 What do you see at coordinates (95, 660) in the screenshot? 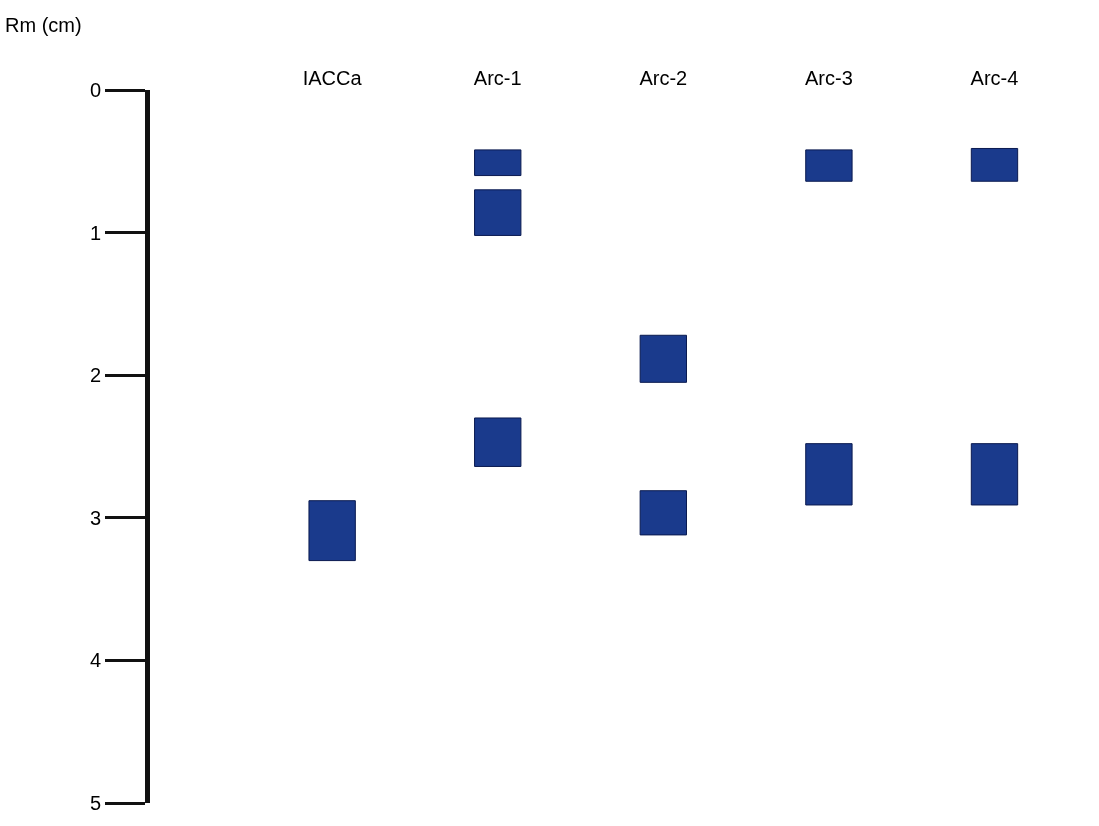
I see `y-tick-label: 4` at bounding box center [95, 660].